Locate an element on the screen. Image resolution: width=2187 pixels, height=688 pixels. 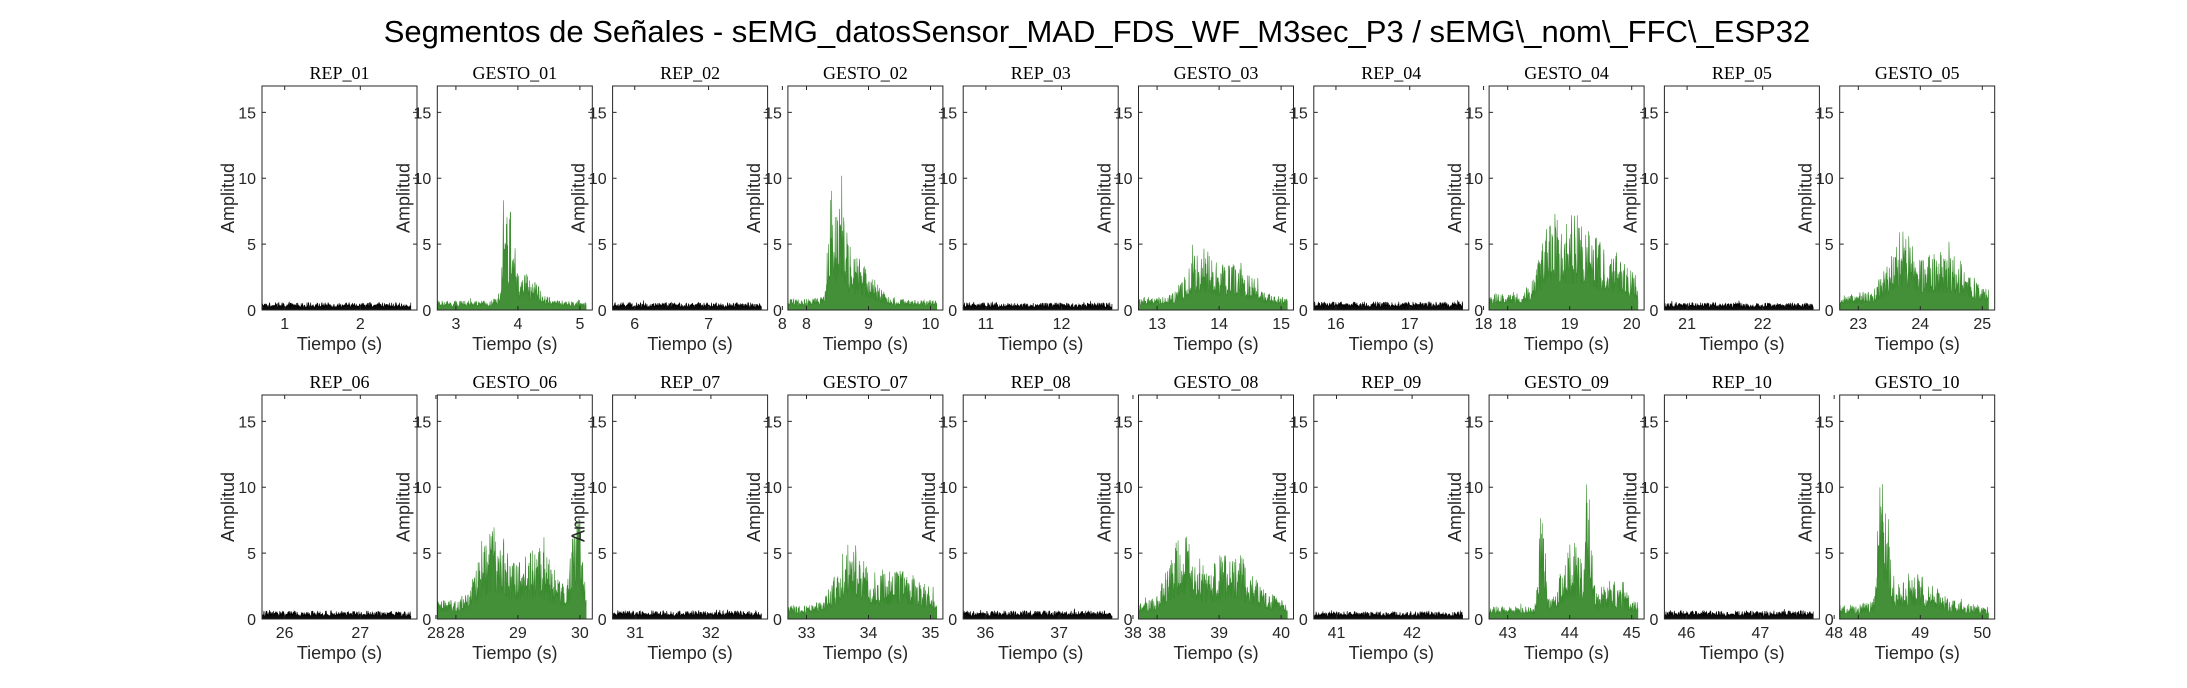
subplot-5: 0 5 10 15 11 12 REP_03 Tiempo (s) Amplitud is located at coordinates (1019, 208).